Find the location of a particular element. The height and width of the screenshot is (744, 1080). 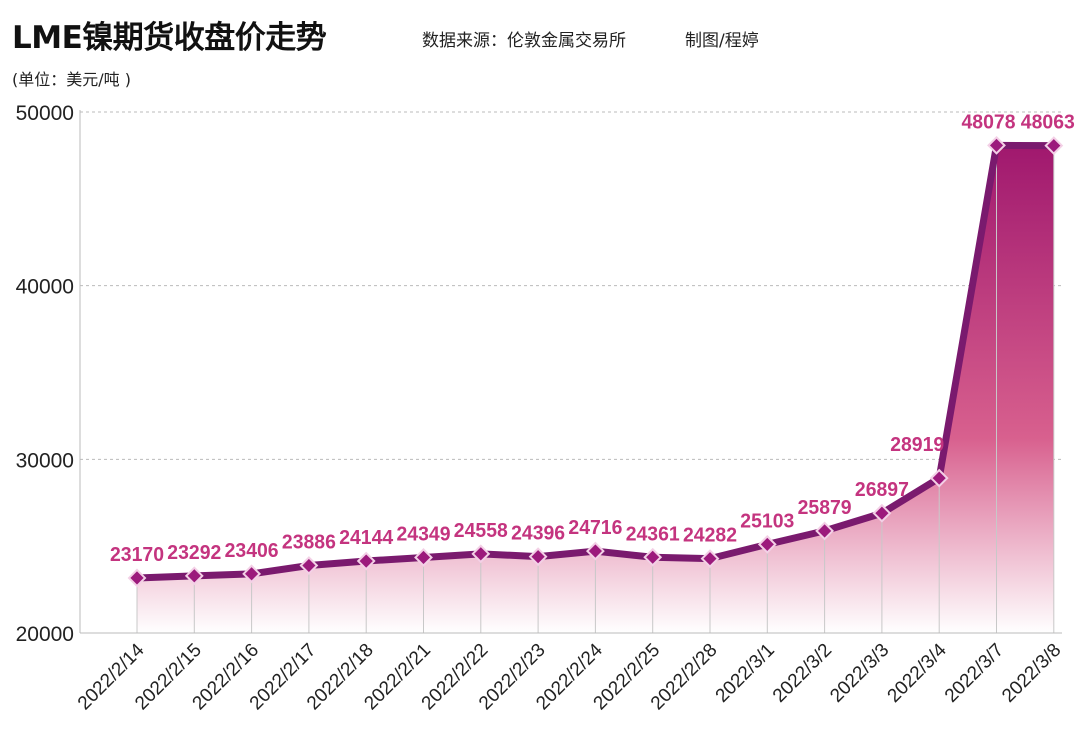

data-label: 28919 is located at coordinates (917, 445).